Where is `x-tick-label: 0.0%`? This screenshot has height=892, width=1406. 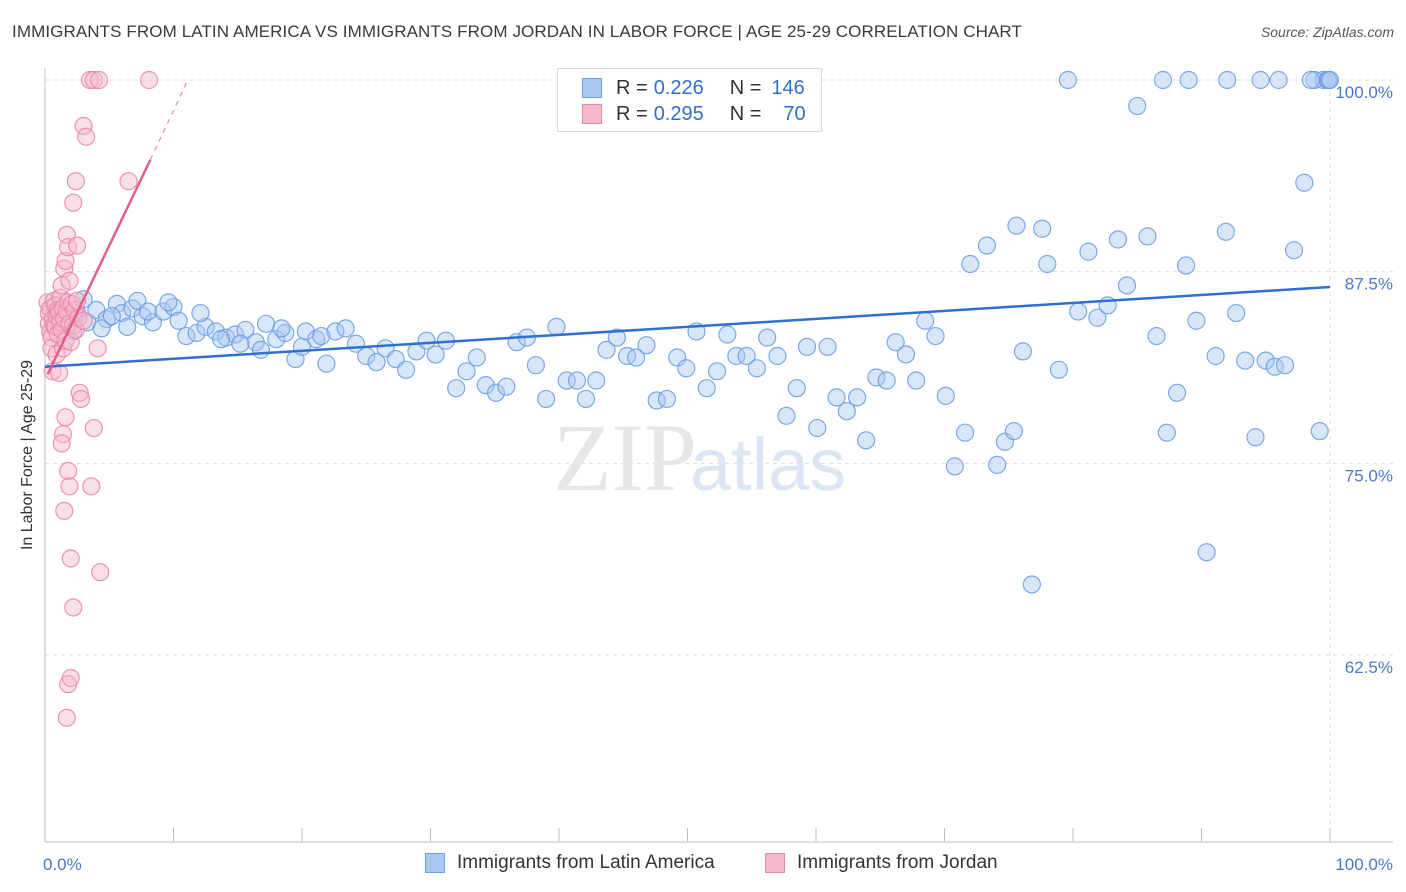 x-tick-label: 0.0% is located at coordinates (62, 864).